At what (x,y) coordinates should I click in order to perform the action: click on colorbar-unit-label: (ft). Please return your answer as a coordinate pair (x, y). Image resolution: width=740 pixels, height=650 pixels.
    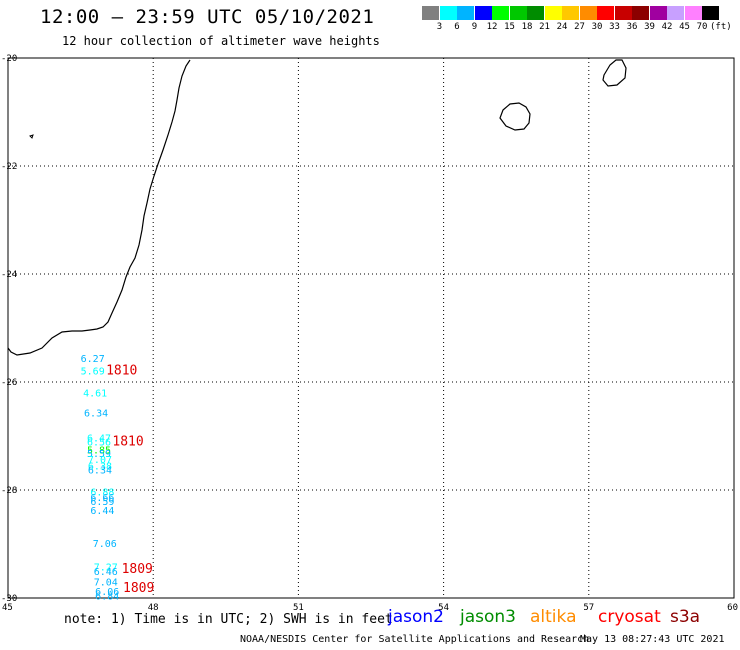
    Looking at the image, I should click on (721, 27).